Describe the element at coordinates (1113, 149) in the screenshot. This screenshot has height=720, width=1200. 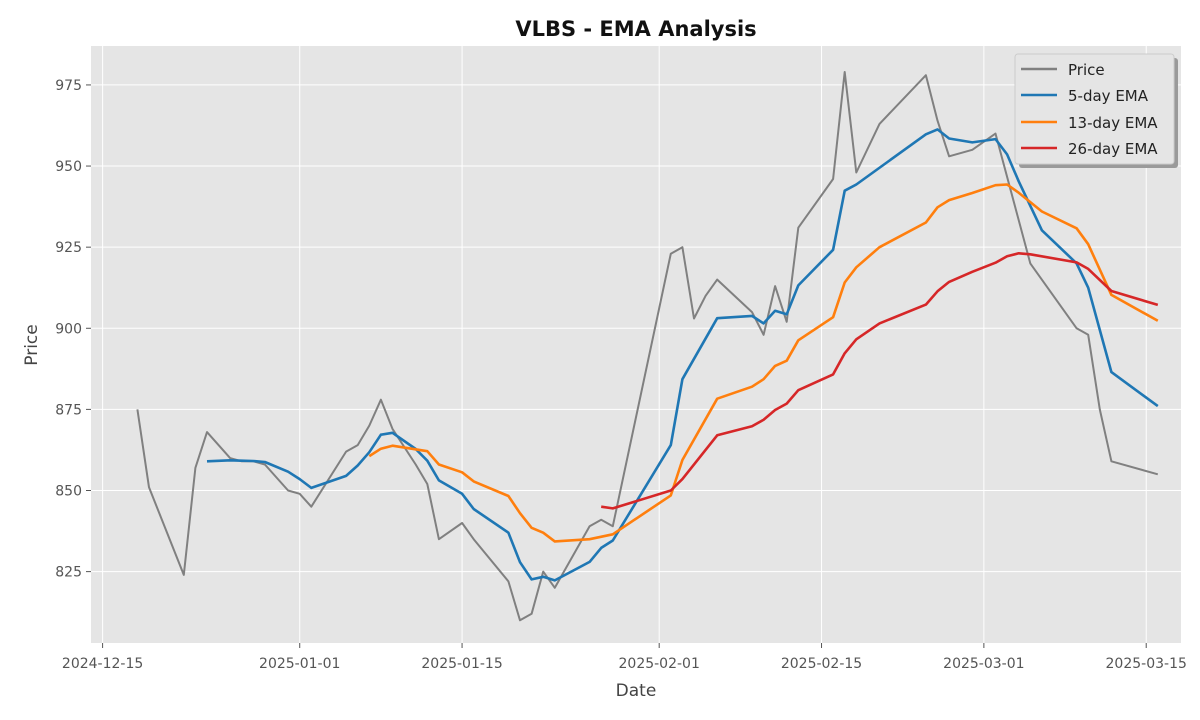
I see `legend-label-26-day-ema: 26-day EMA` at that location.